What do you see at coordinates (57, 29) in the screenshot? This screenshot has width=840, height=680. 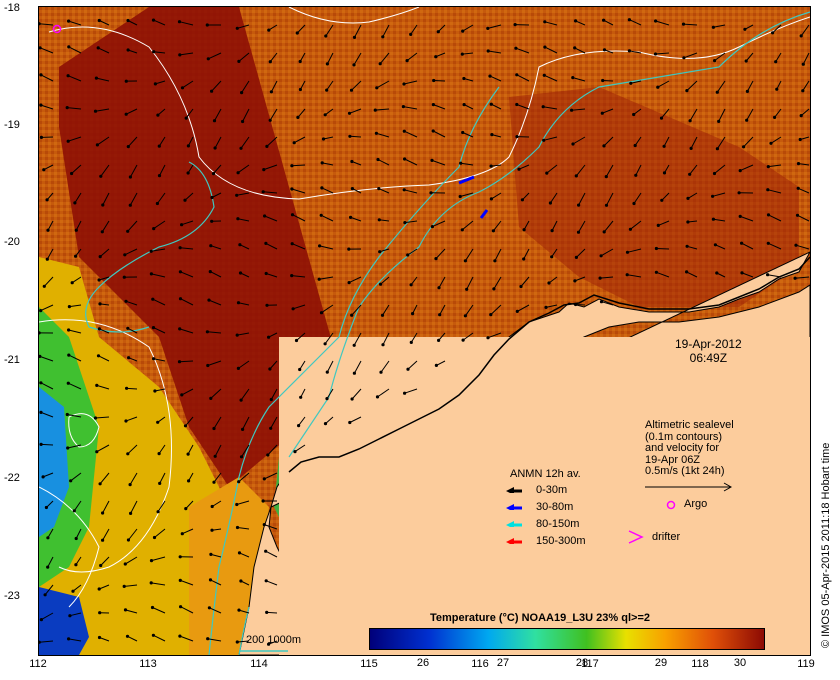 I see `argo-float-marker` at bounding box center [57, 29].